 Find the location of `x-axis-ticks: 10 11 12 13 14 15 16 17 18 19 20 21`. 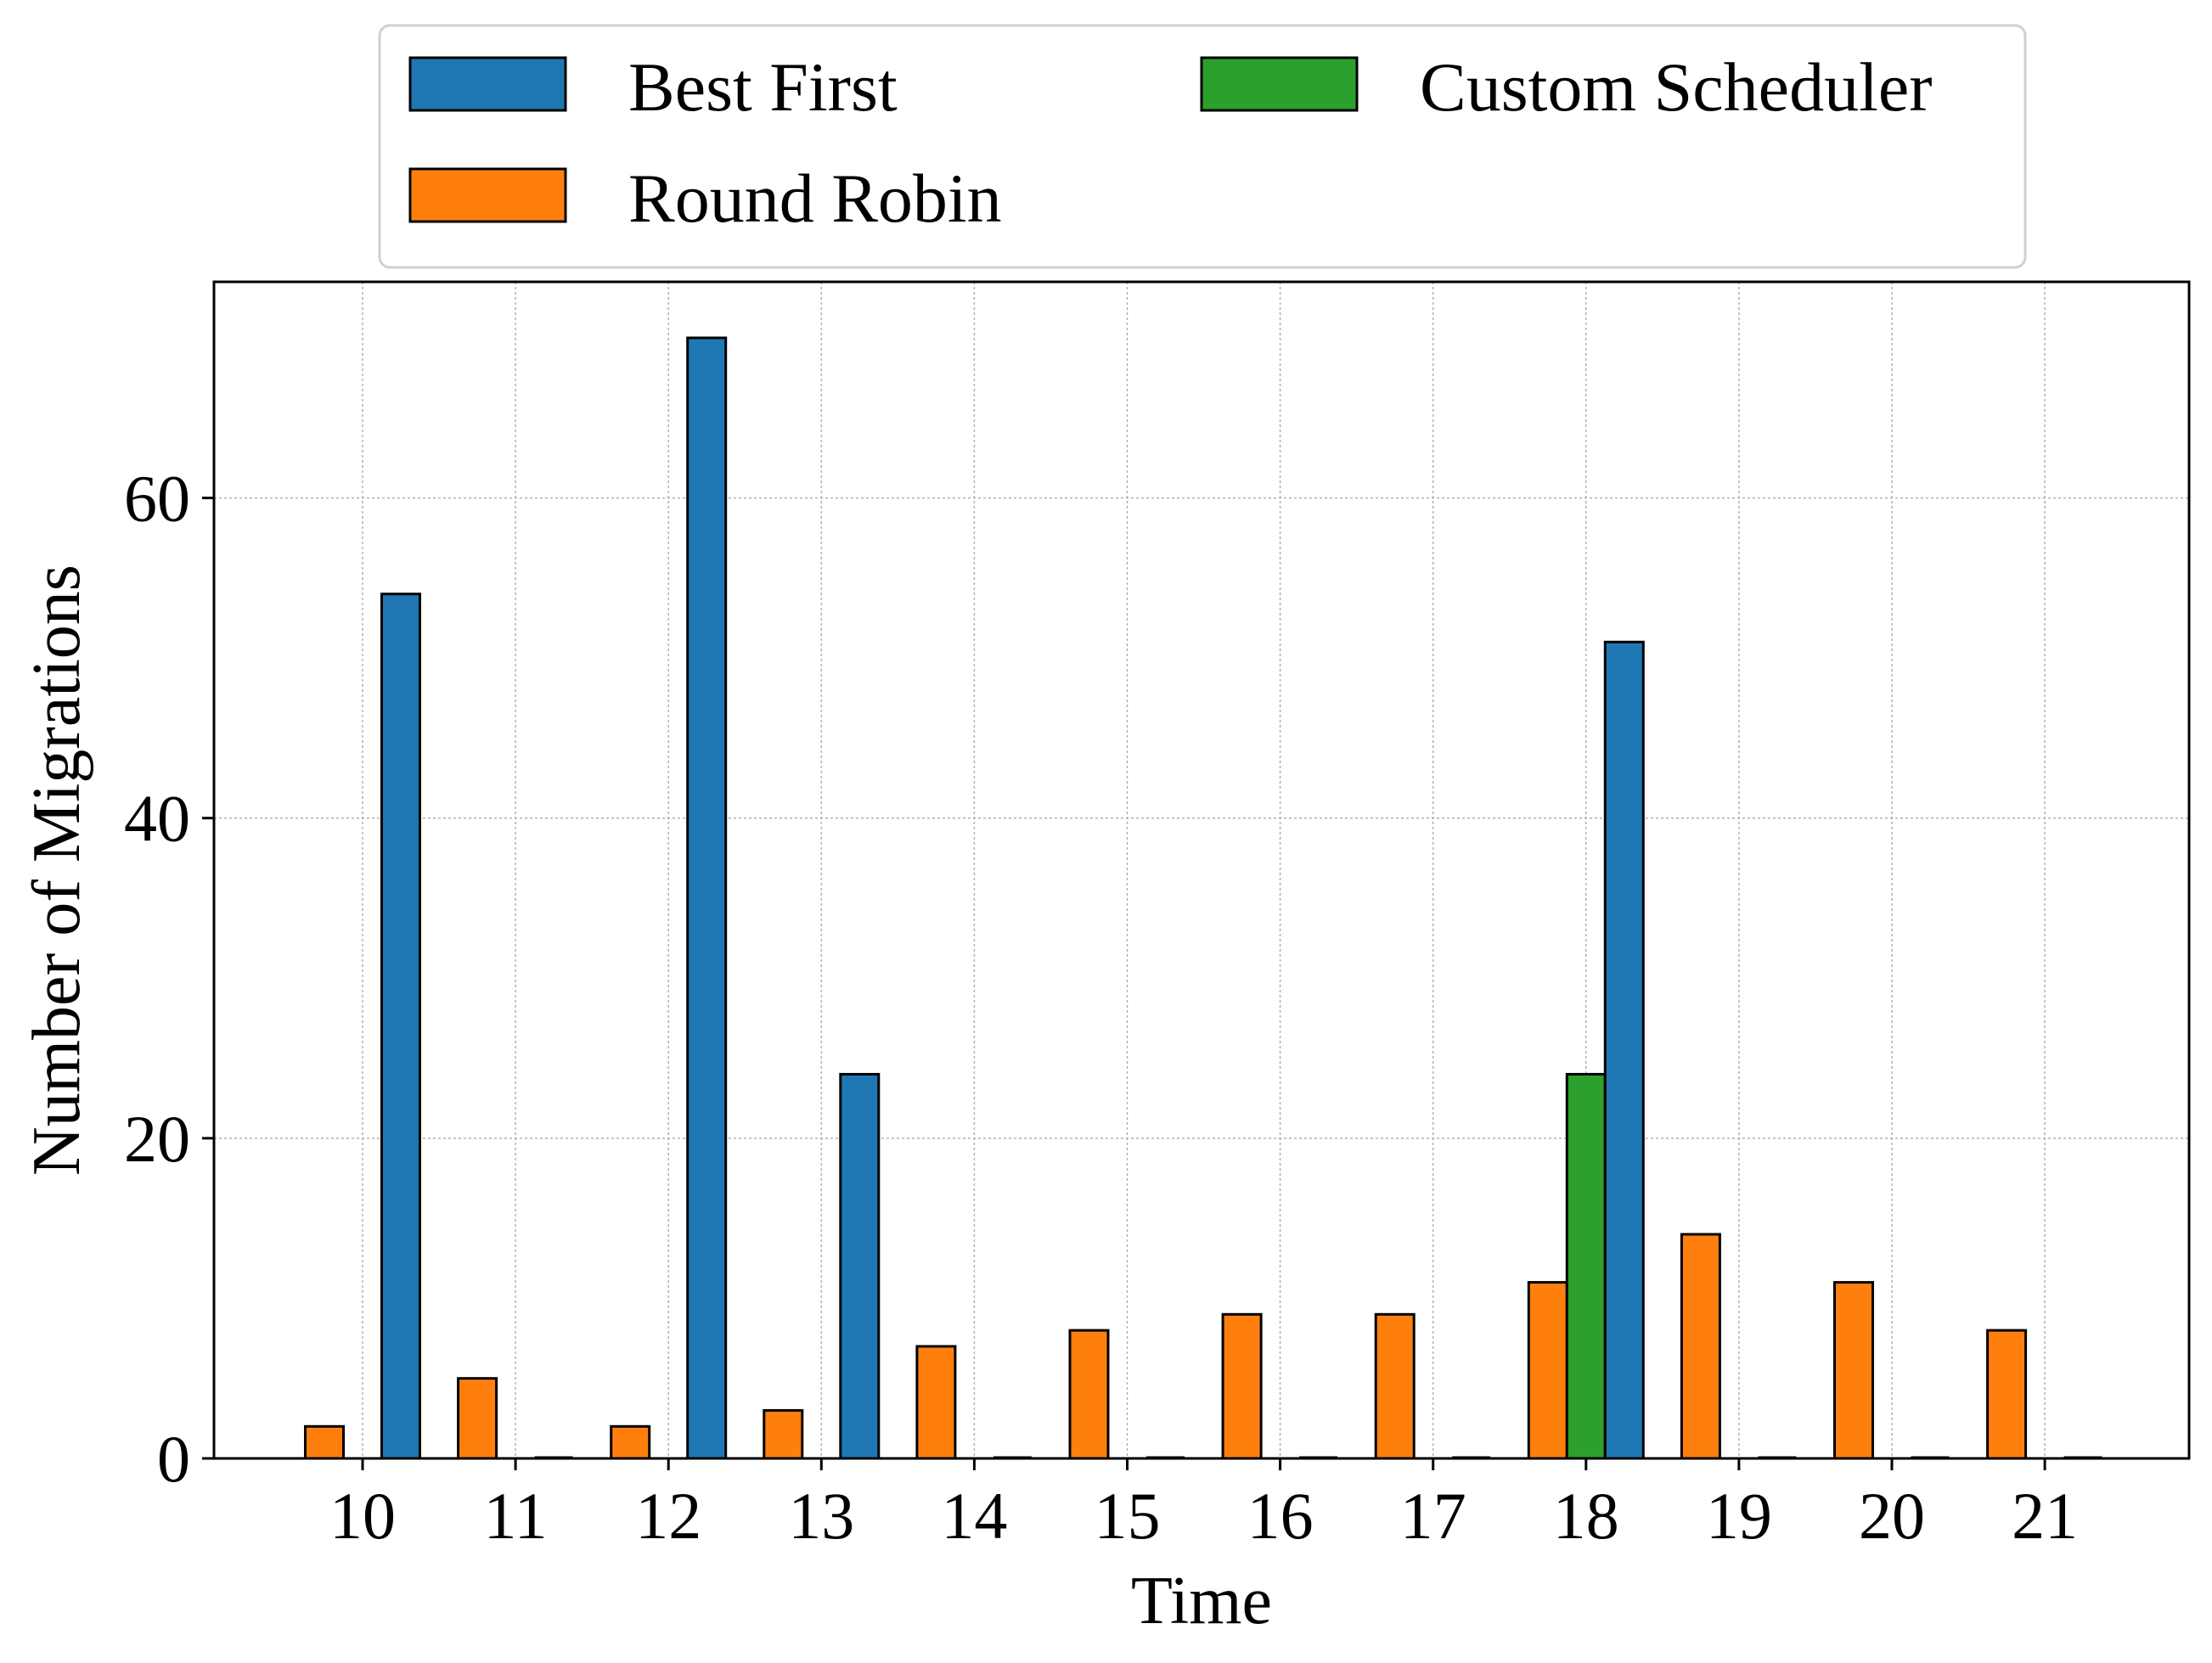

x-axis-ticks: 10 11 12 13 14 15 16 17 18 19 20 21 is located at coordinates (1203, 1505).